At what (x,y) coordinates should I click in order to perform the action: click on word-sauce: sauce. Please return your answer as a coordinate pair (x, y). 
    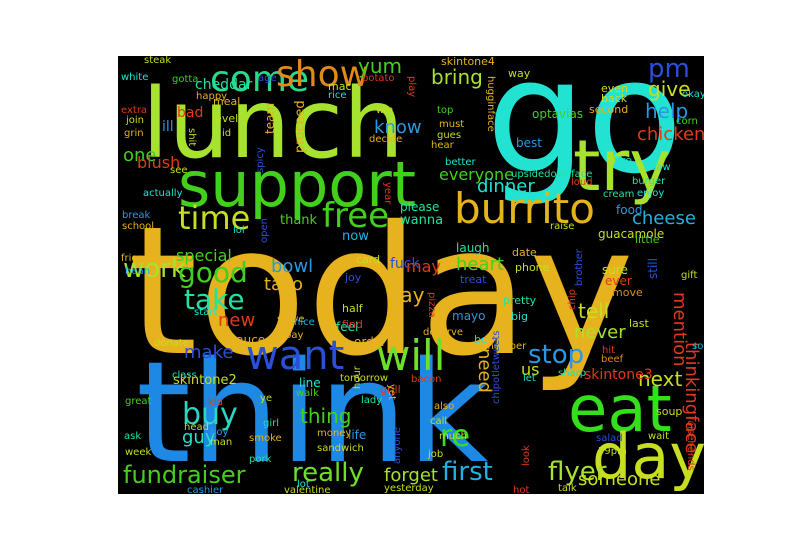
    Looking at the image, I should click on (248, 340).